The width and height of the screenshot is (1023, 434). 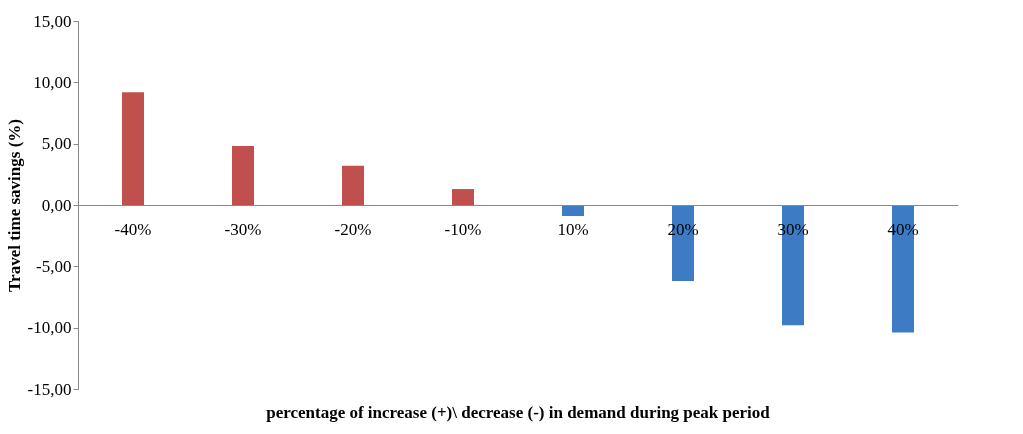 I want to click on y-tick-label: 5,00, so click(x=56, y=144).